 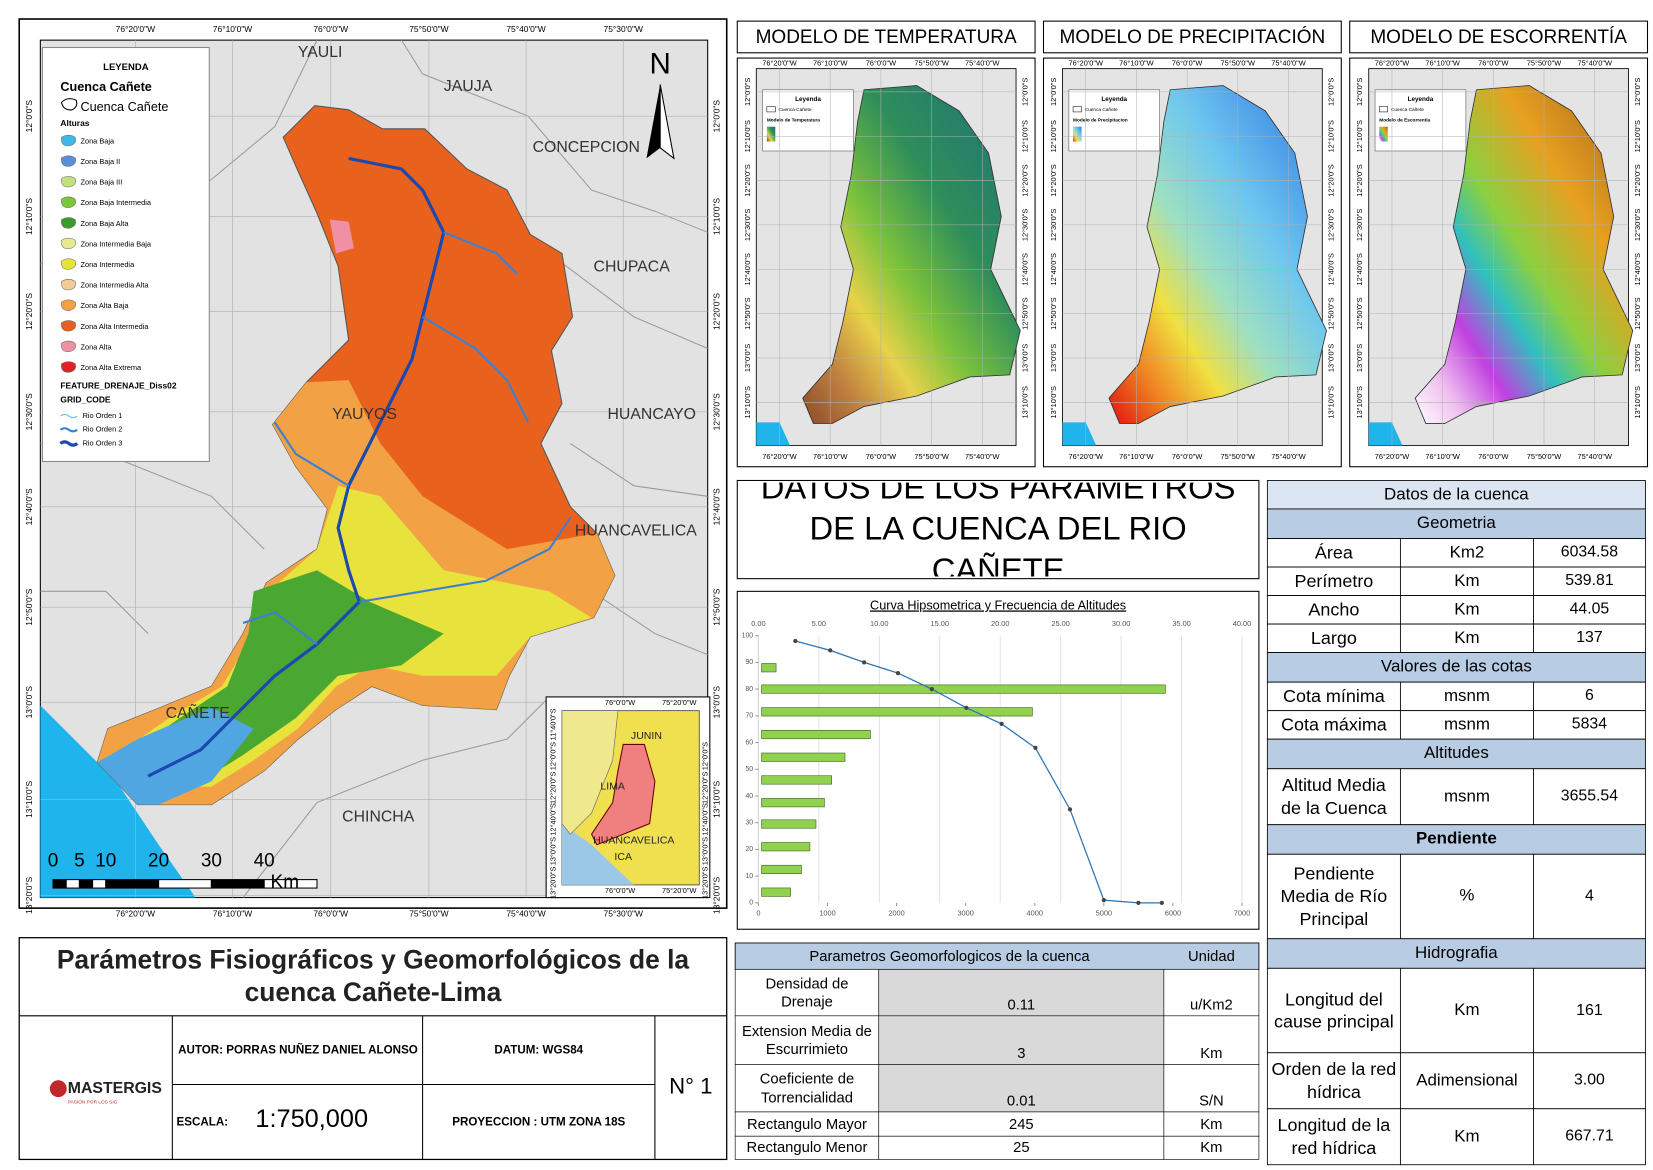 I want to click on lat-label: 13°0'0"S, so click(x=29, y=702).